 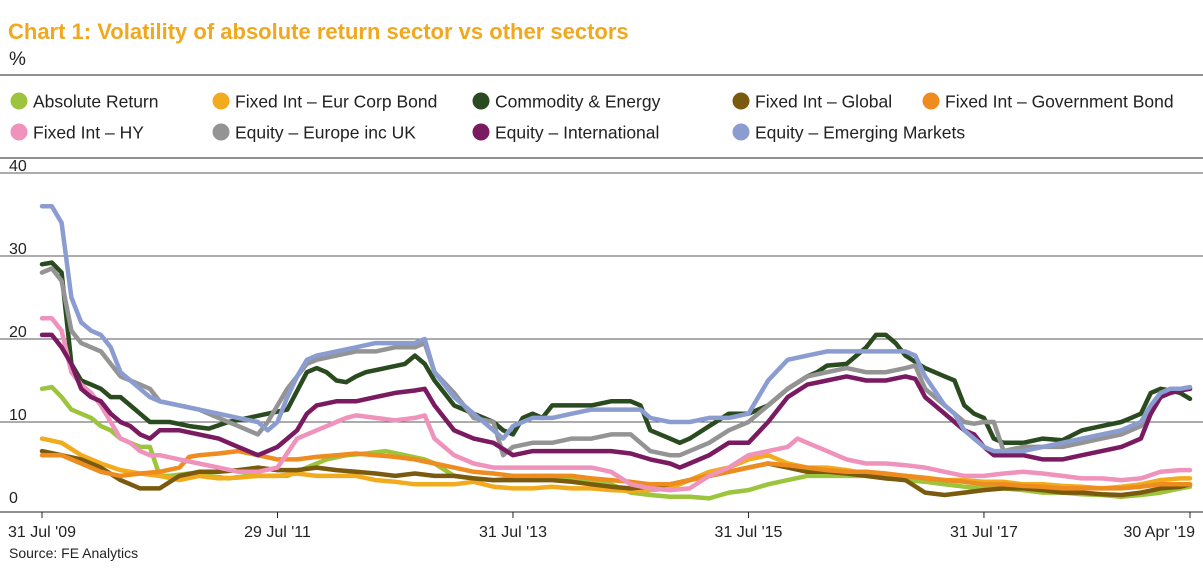 What do you see at coordinates (73, 553) in the screenshot?
I see `source-note: Source: FE Analytics` at bounding box center [73, 553].